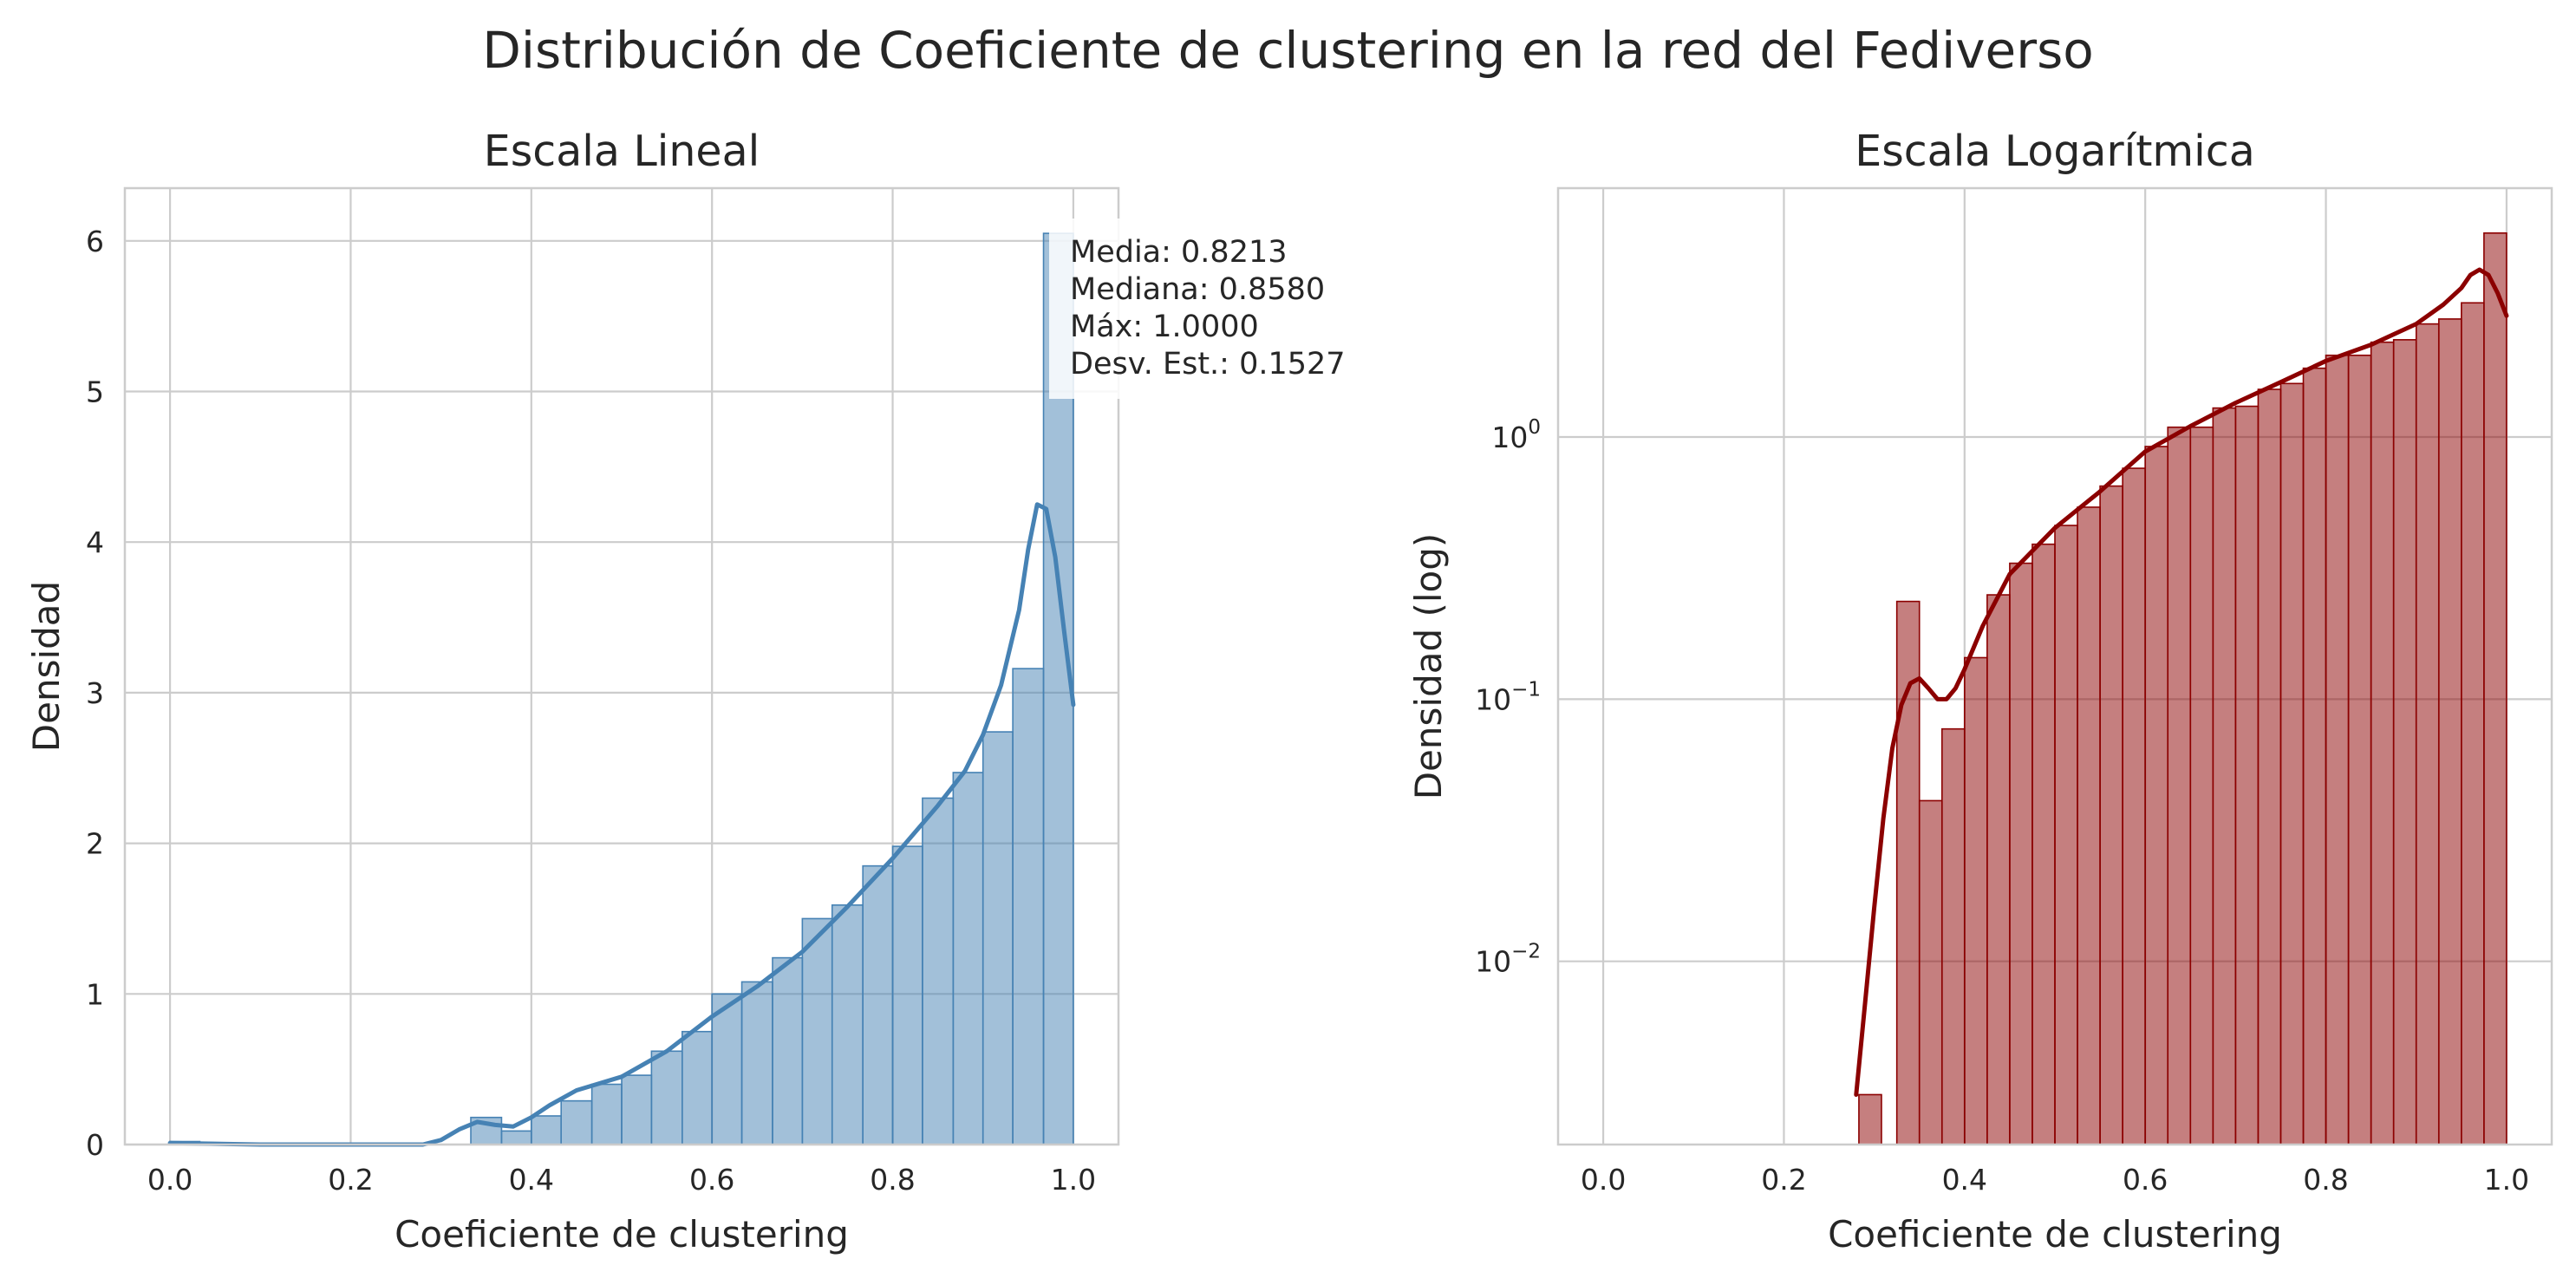 This screenshot has width=2576, height=1285. I want to click on subplot-title: Escala Lineal, so click(622, 151).